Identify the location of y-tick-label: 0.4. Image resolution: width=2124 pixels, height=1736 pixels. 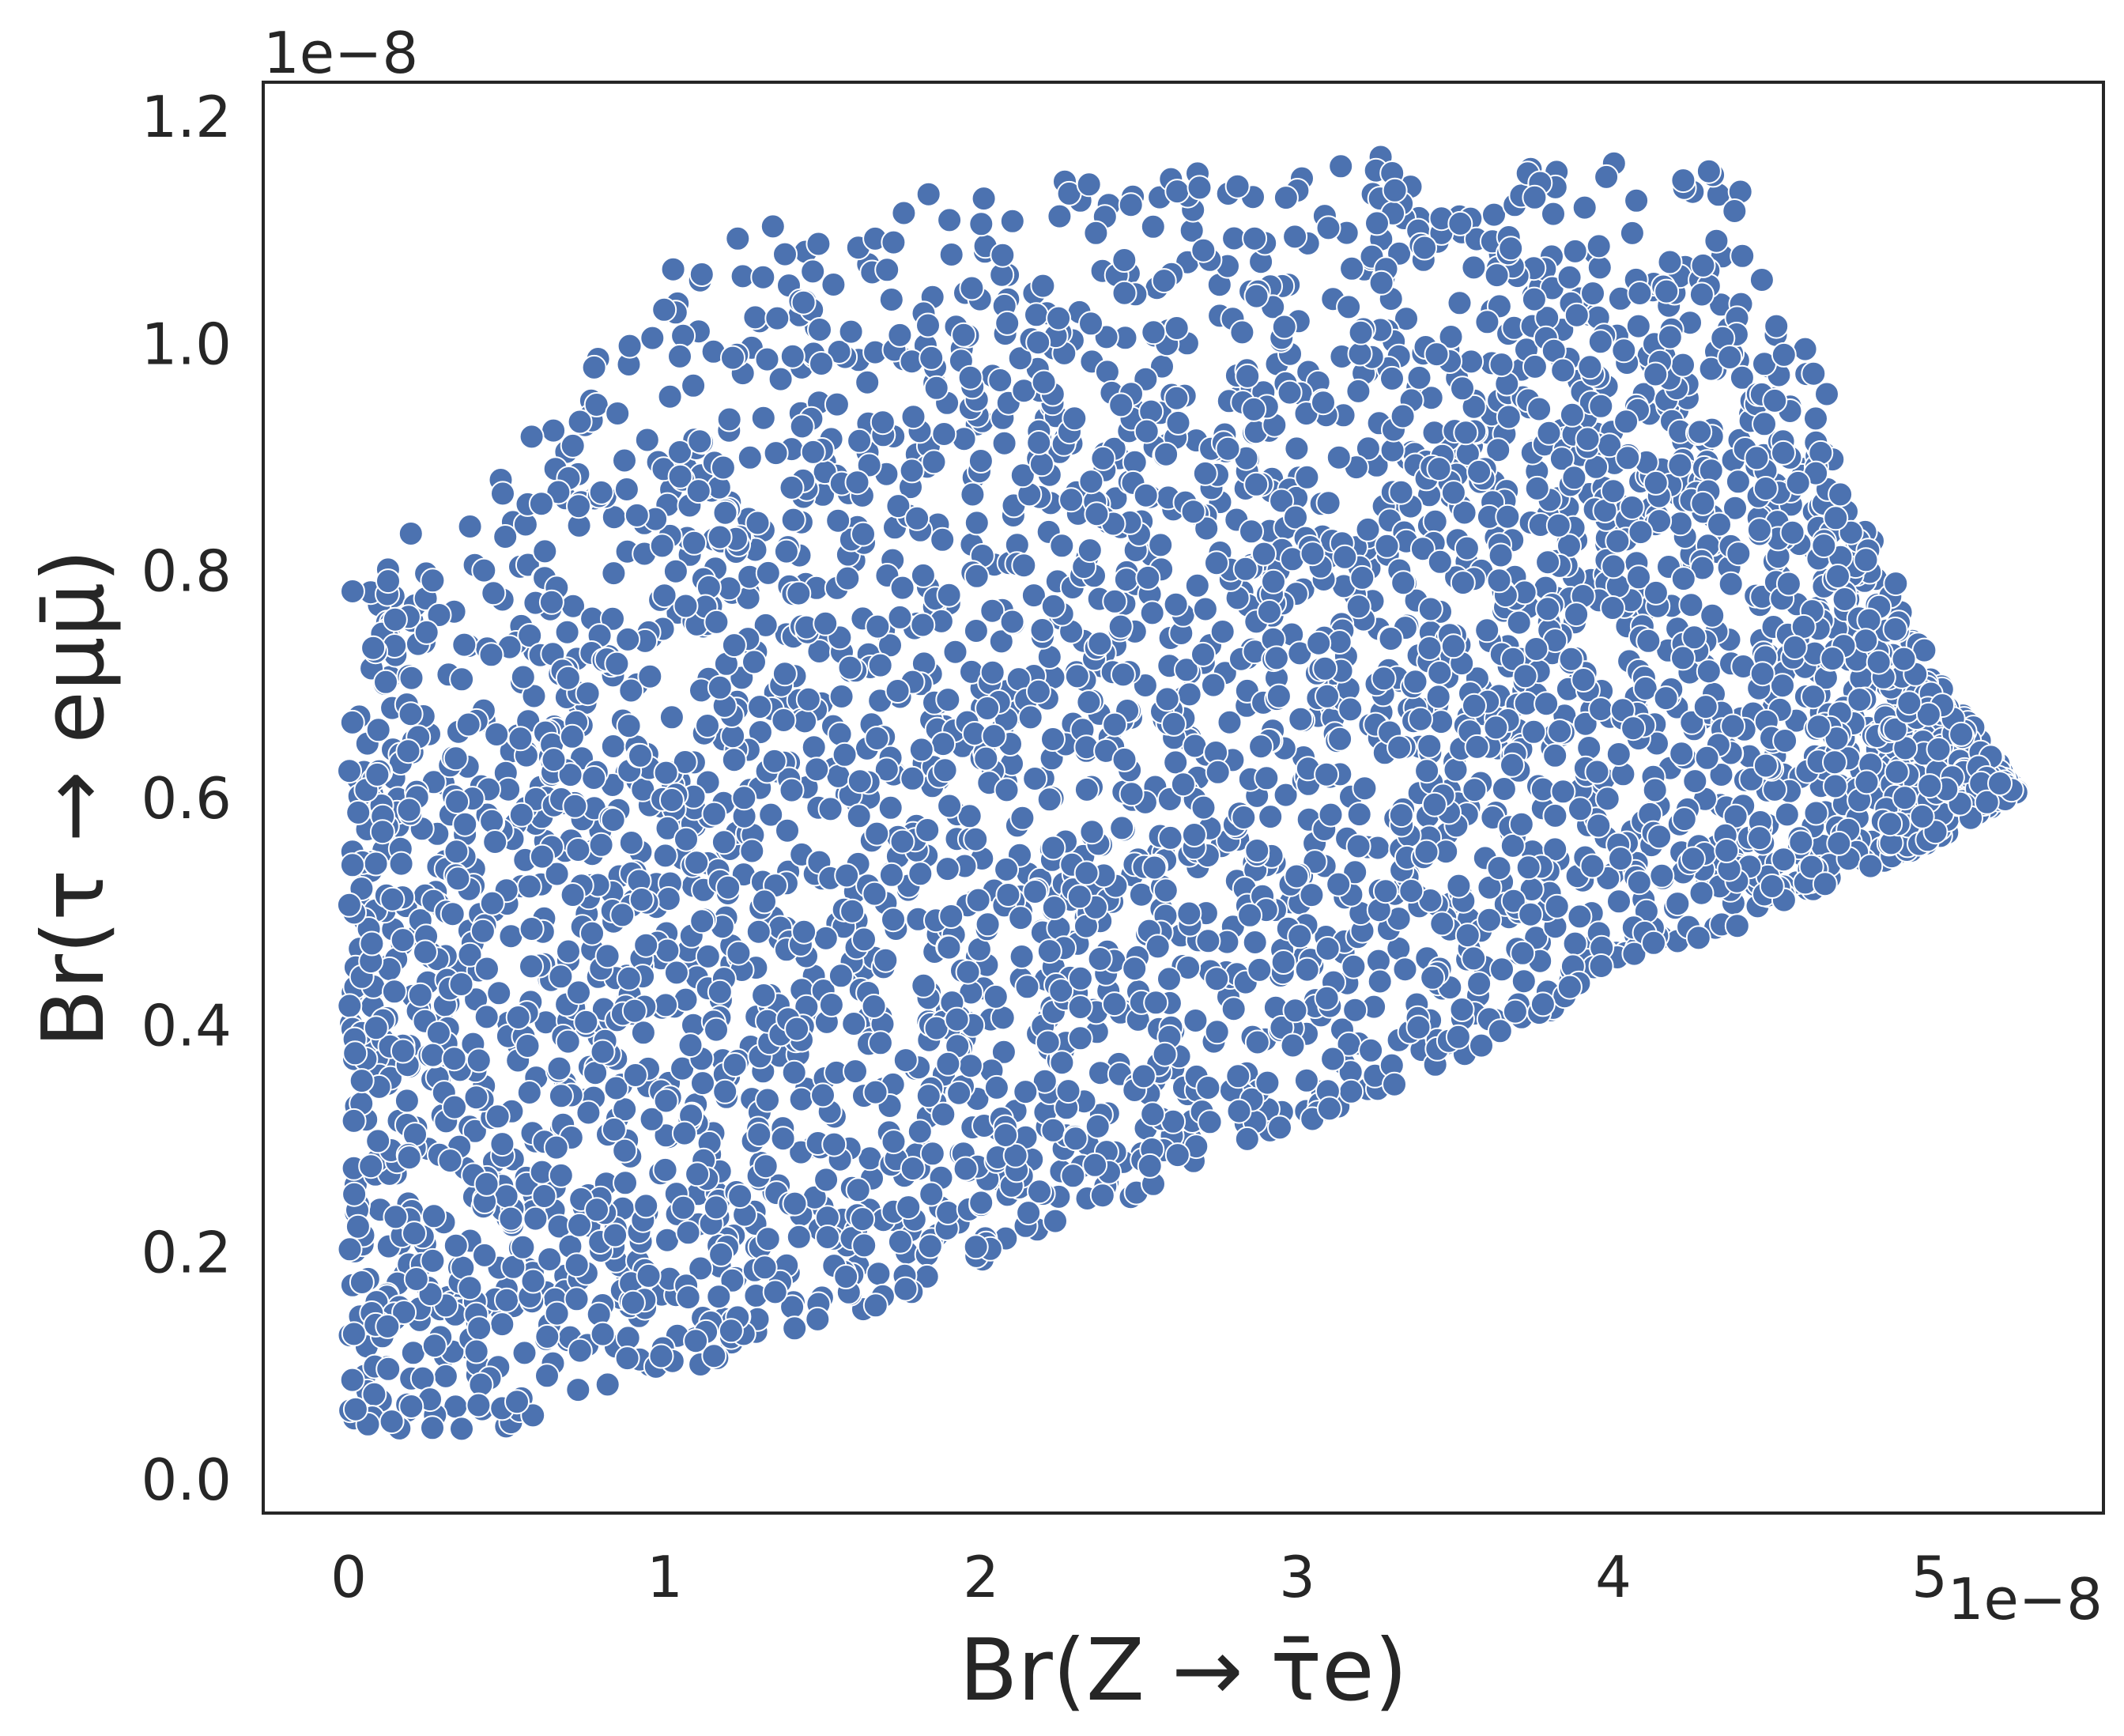
(186, 1025).